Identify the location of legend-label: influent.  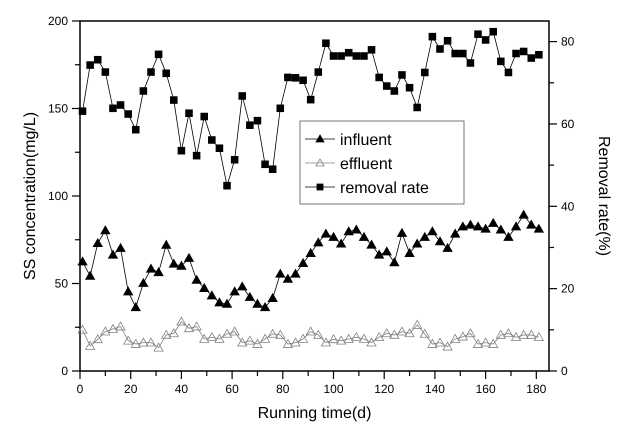
(366, 140).